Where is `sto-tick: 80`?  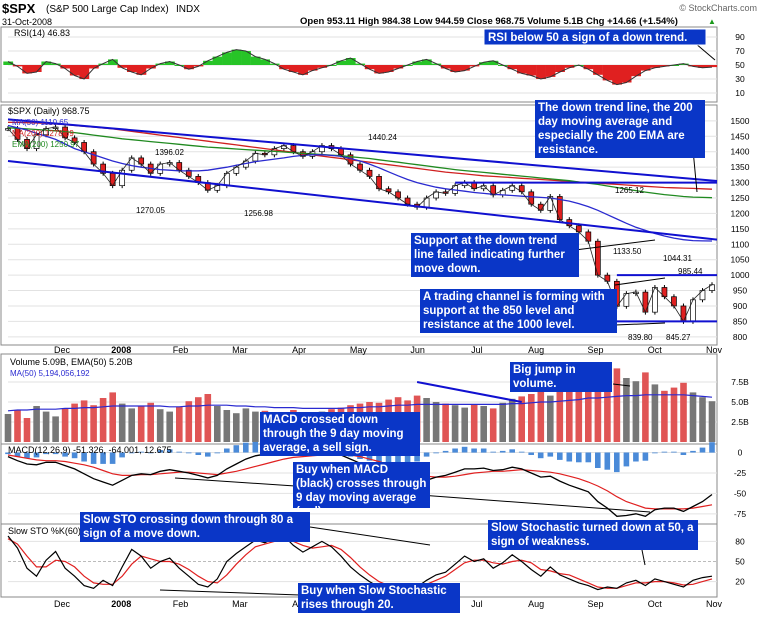 sto-tick: 80 is located at coordinates (740, 541).